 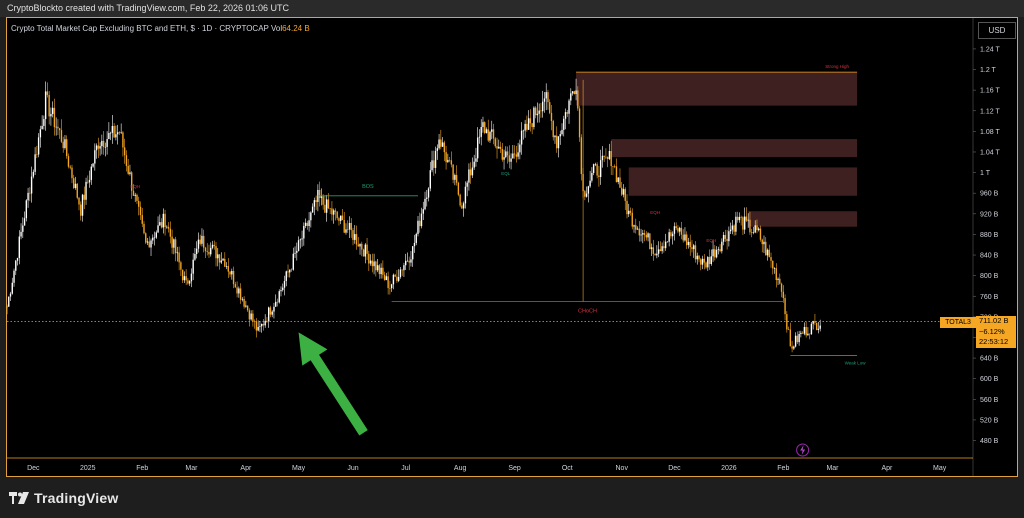 What do you see at coordinates (989, 256) in the screenshot?
I see `y-tick-label: 840 B` at bounding box center [989, 256].